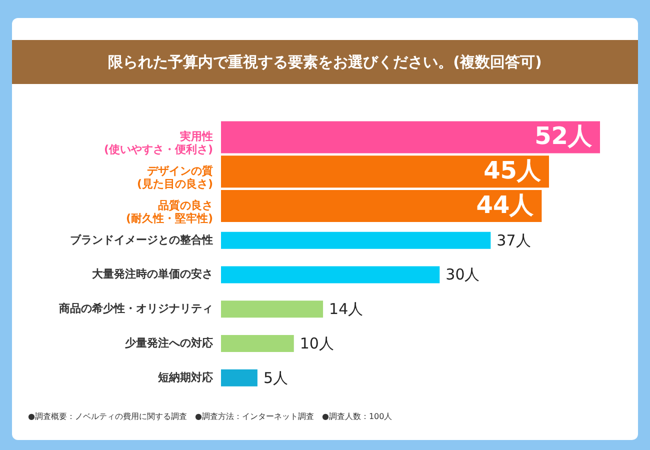 This screenshot has height=450, width=650. I want to click on data-label: 45人, so click(513, 170).